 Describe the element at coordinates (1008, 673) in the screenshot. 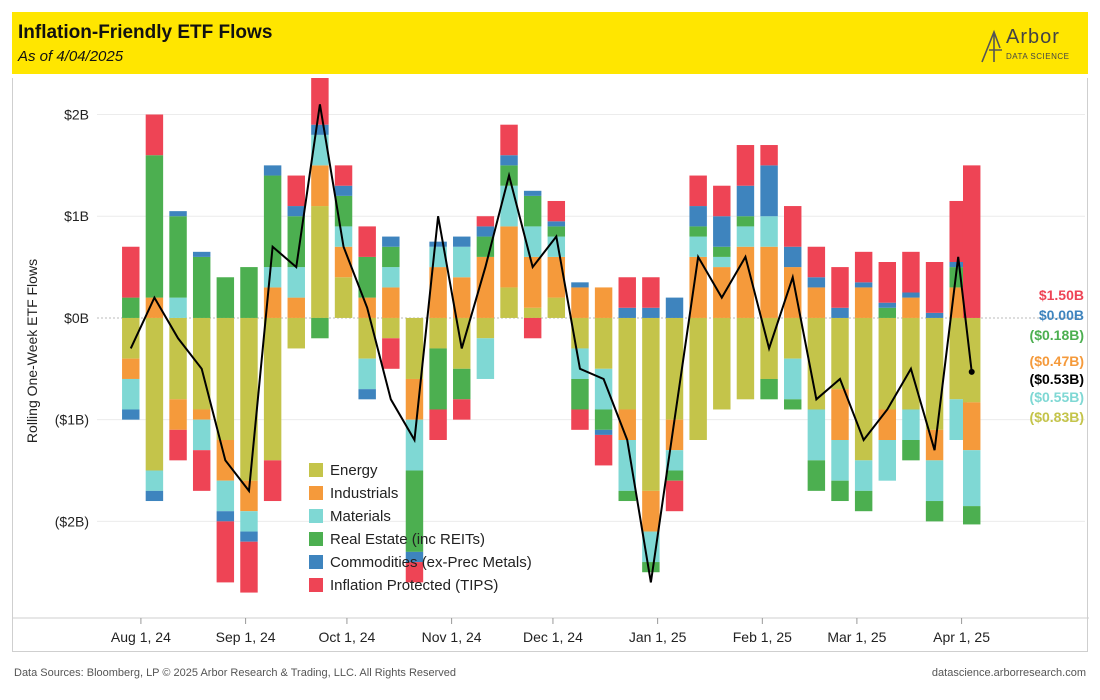

I see `footer-site-link: datascience.arborresearch.com` at that location.